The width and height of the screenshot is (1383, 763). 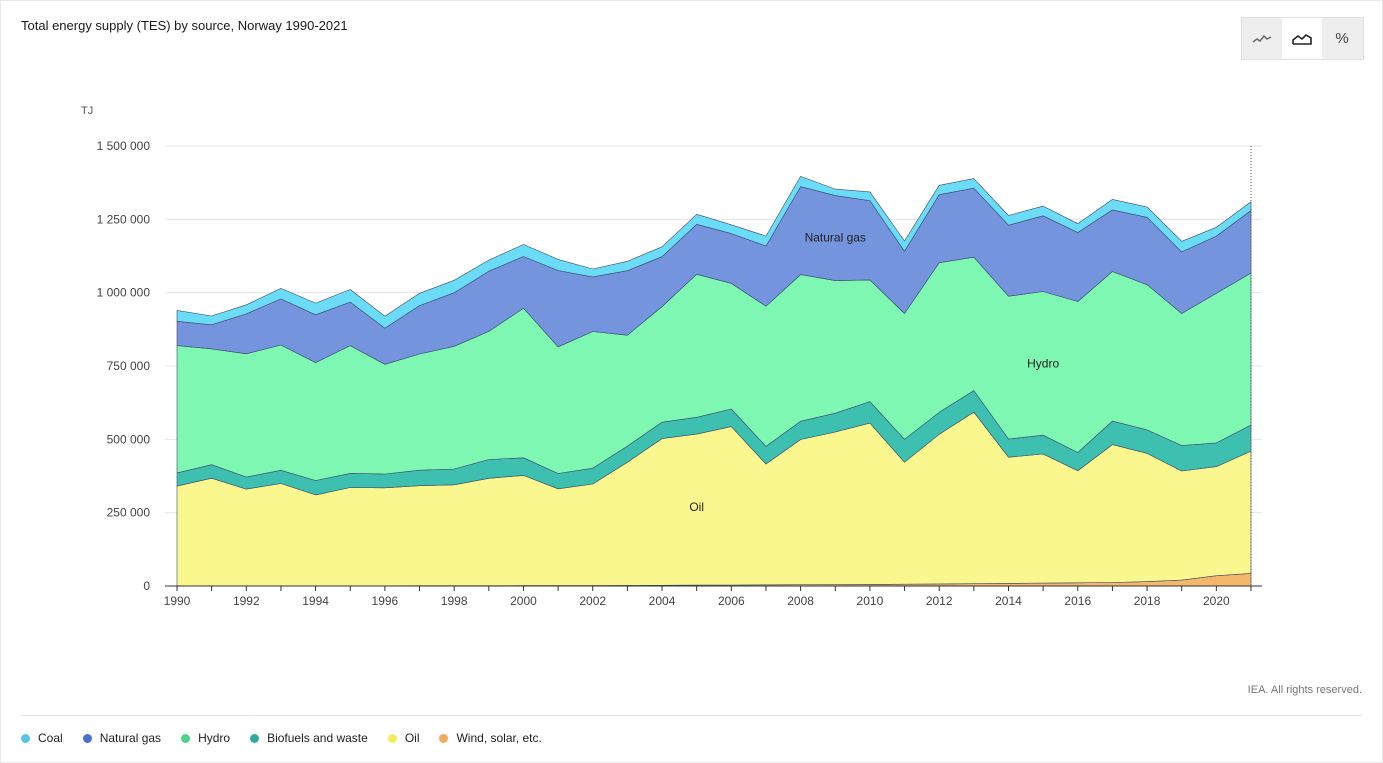 What do you see at coordinates (835, 237) in the screenshot?
I see `series-annotation: Natural gas` at bounding box center [835, 237].